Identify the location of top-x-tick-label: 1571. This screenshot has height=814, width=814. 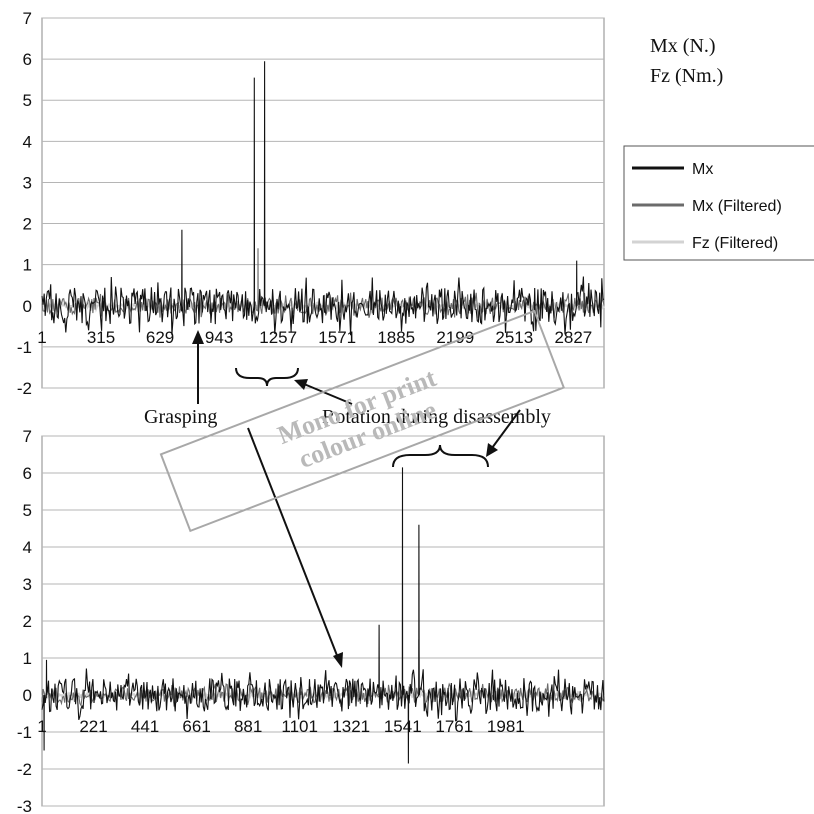
(337, 337).